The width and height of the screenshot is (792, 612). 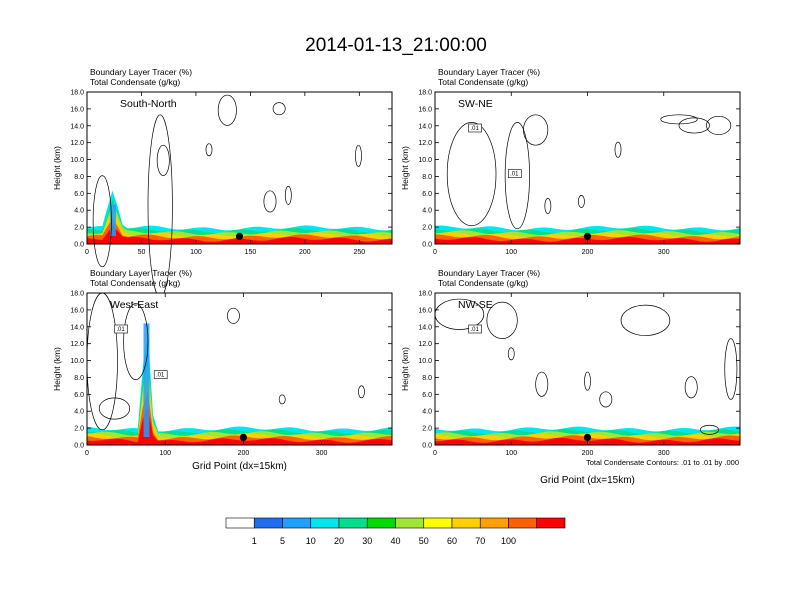 What do you see at coordinates (435, 453) in the screenshot?
I see `x-tick-label: 0` at bounding box center [435, 453].